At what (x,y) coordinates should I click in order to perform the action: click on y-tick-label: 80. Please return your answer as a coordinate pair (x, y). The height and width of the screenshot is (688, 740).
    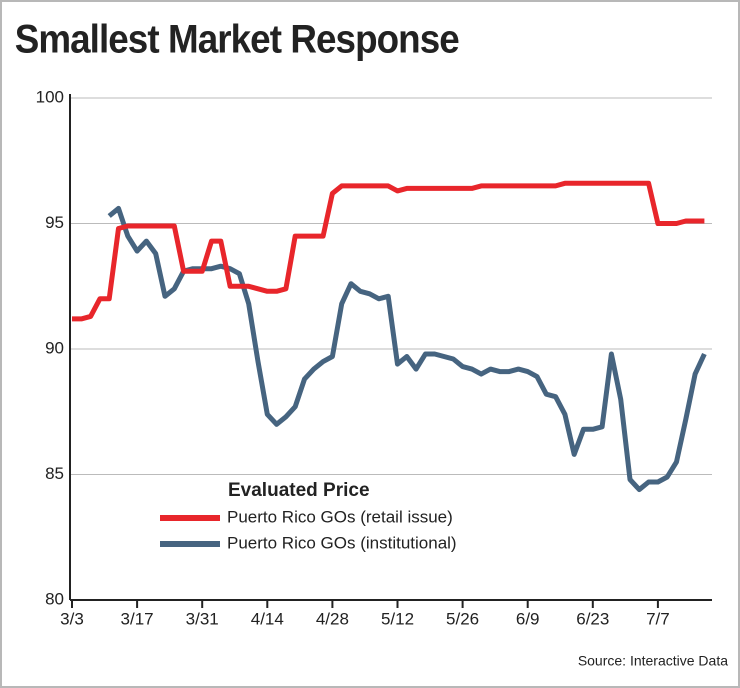
    Looking at the image, I should click on (54, 598).